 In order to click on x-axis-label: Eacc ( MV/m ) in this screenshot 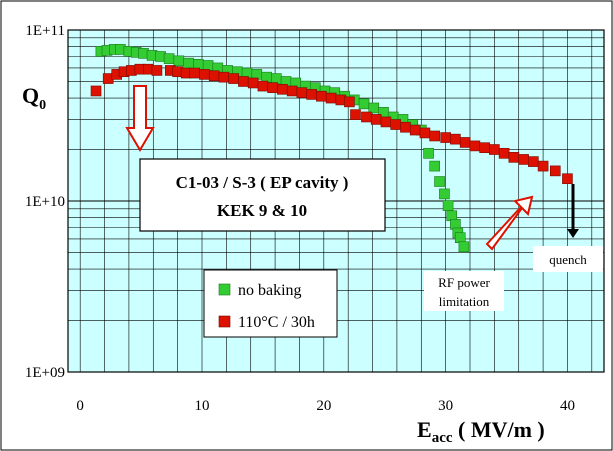, I will do `click(481, 431)`.